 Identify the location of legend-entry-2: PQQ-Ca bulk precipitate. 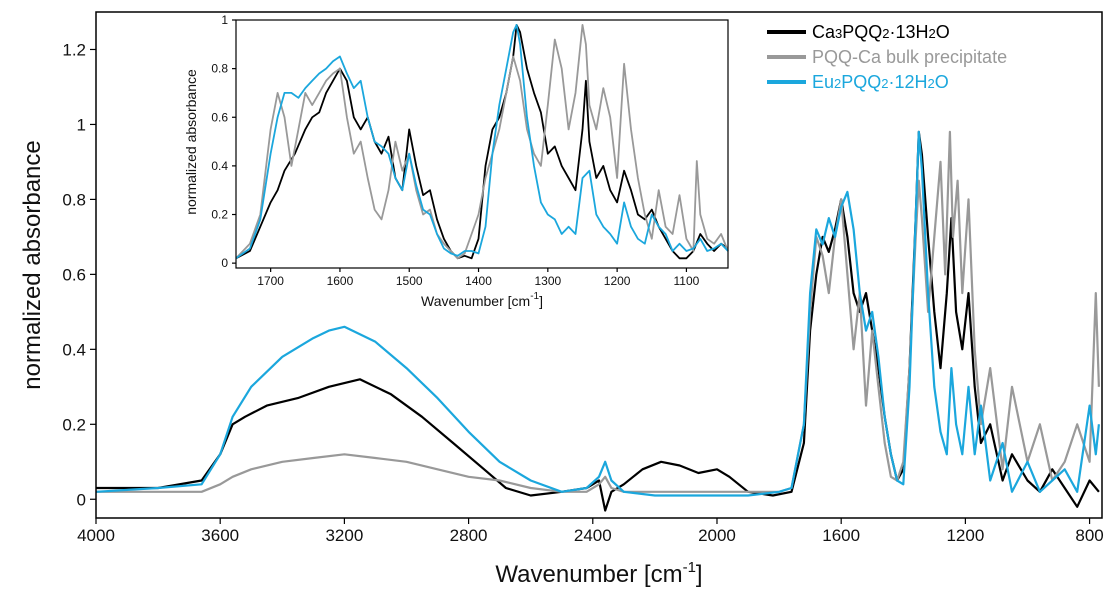
(887, 57).